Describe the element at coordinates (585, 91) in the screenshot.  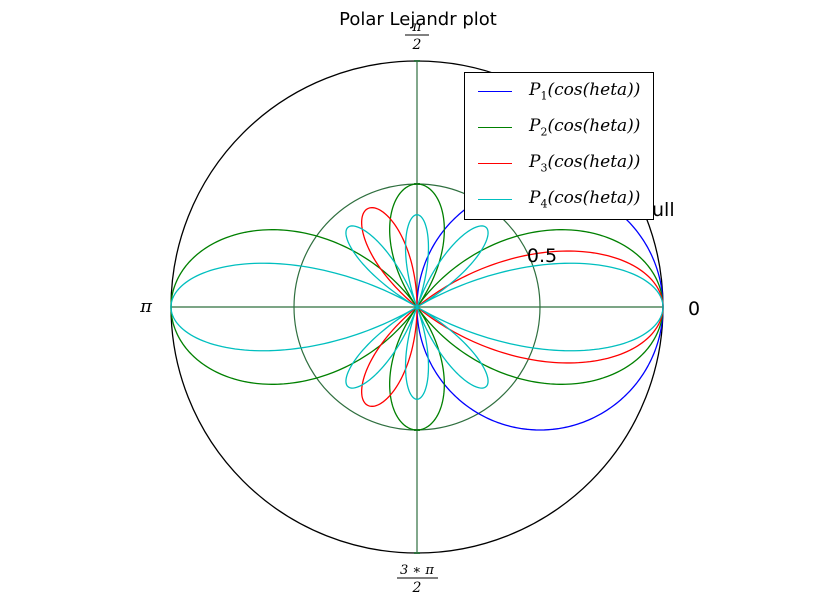
I see `legend-label: P1(cos(heta))` at that location.